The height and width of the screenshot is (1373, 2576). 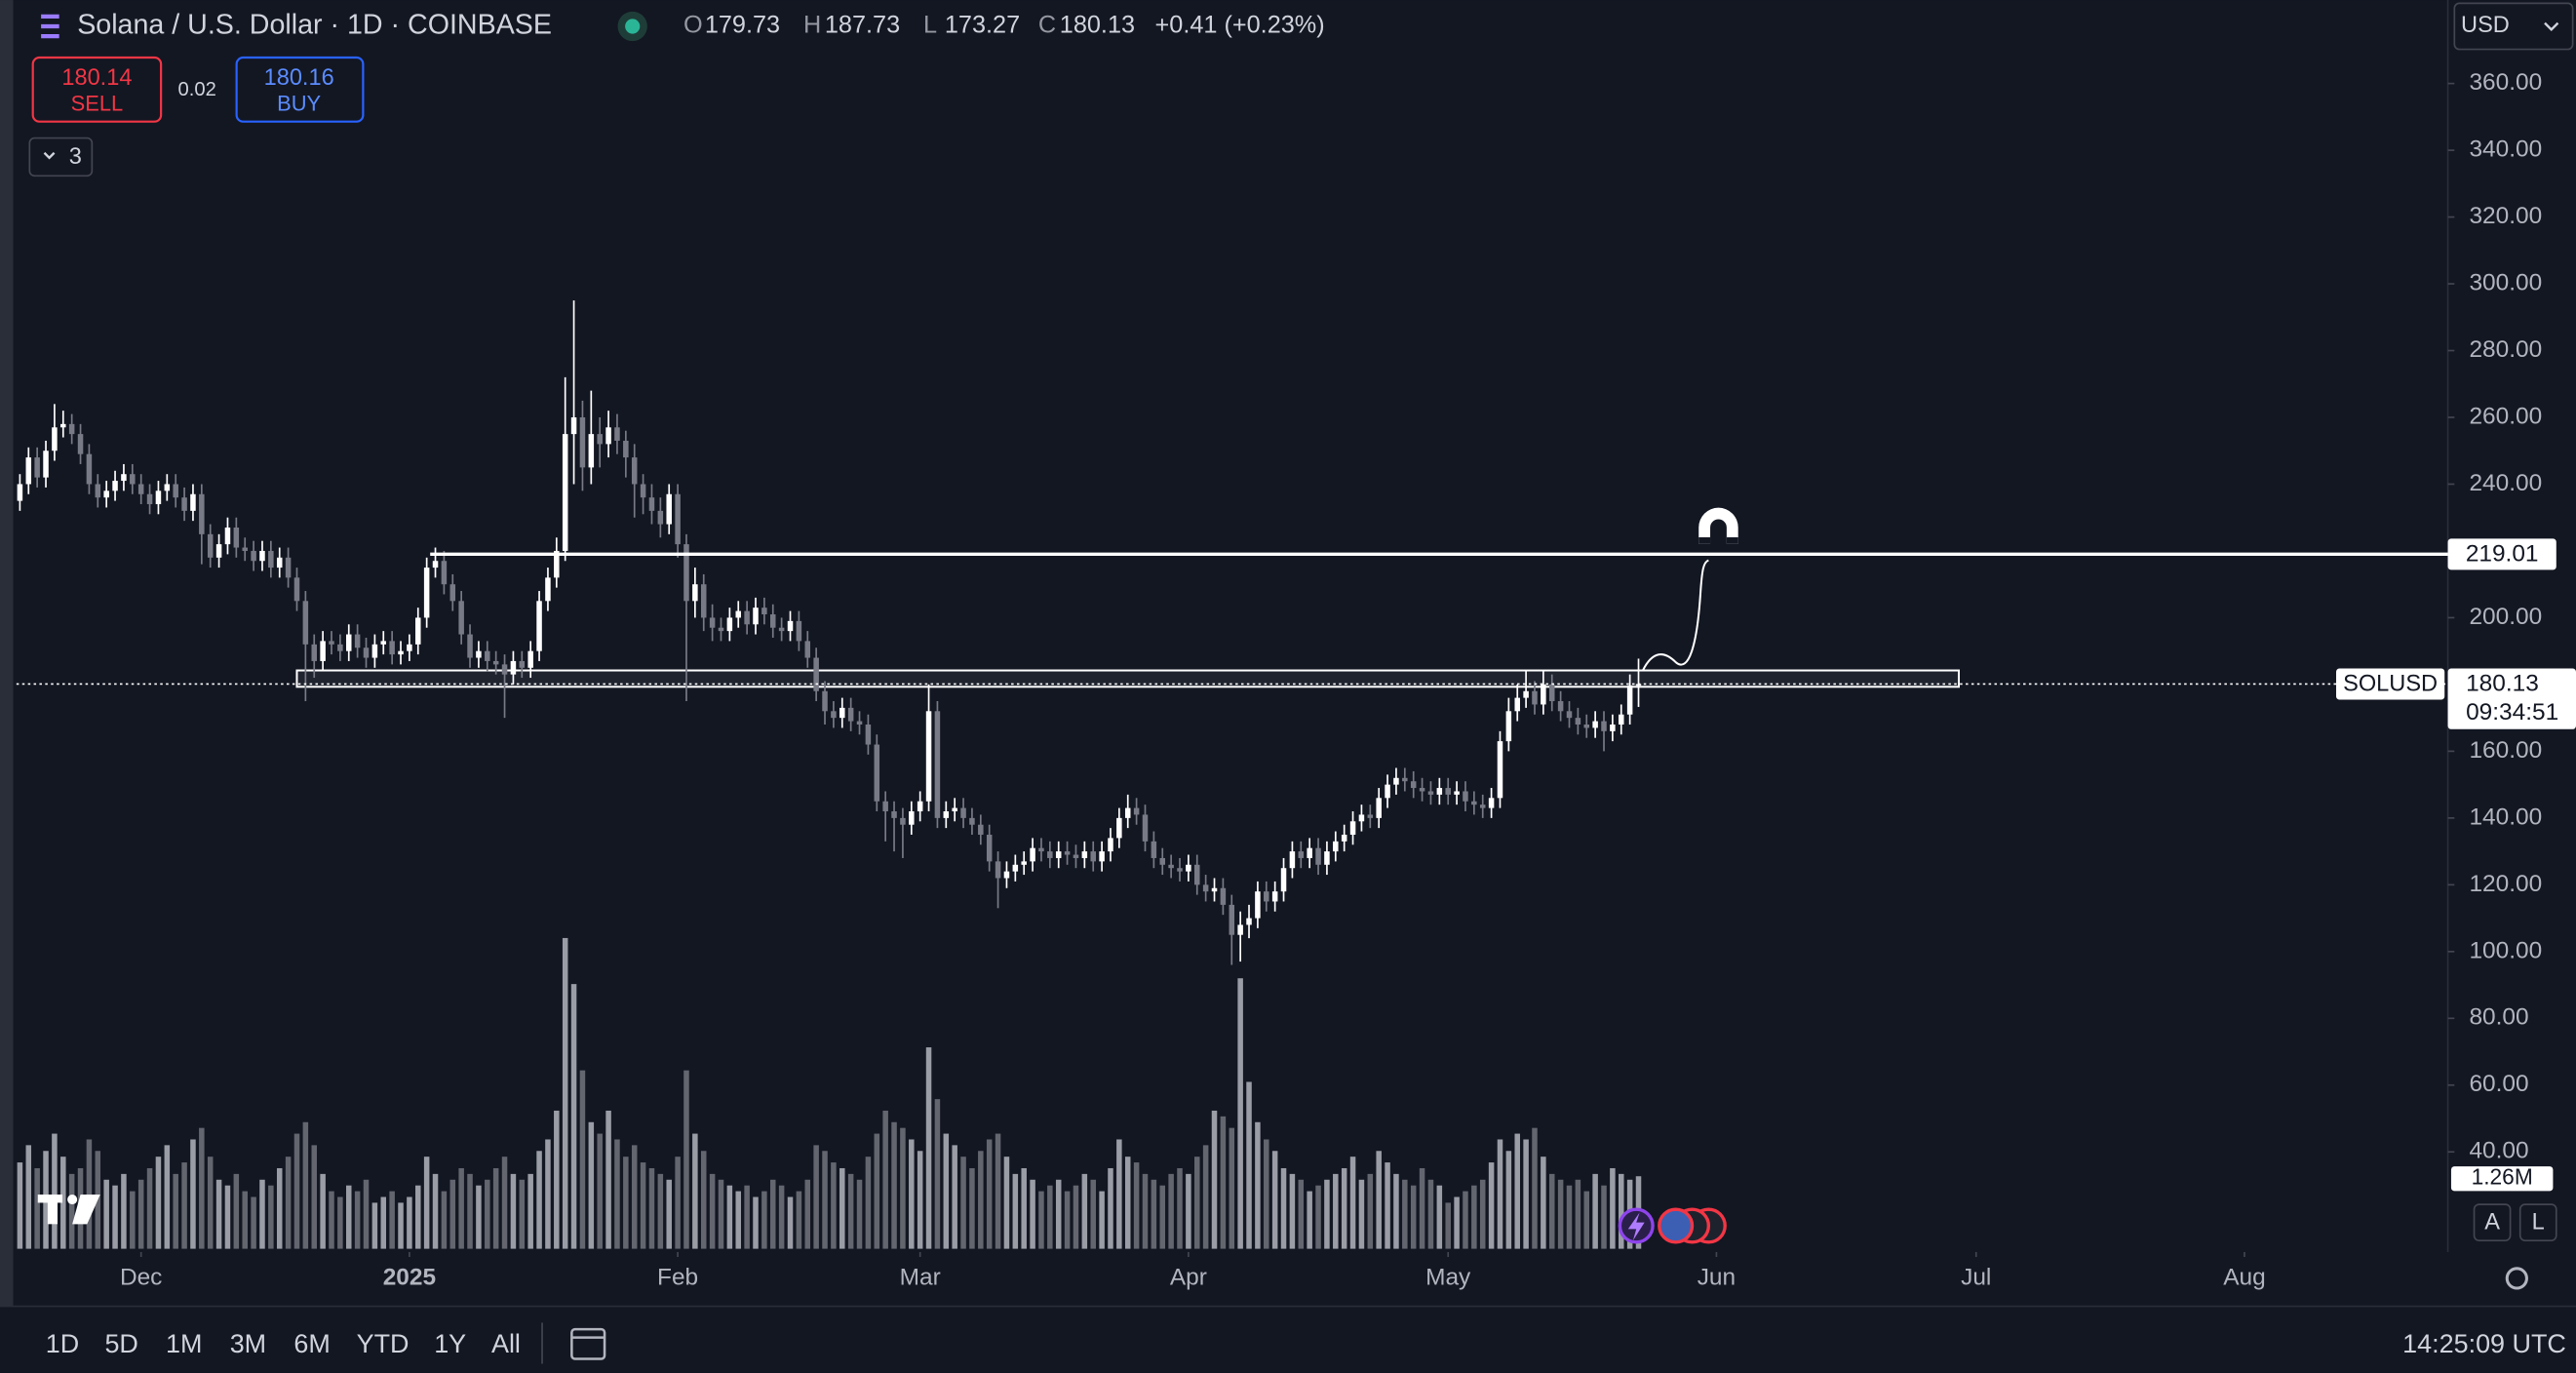 I want to click on symbol-title: Solana / U.S. Dollar · 1D · COINBASE, so click(x=314, y=25).